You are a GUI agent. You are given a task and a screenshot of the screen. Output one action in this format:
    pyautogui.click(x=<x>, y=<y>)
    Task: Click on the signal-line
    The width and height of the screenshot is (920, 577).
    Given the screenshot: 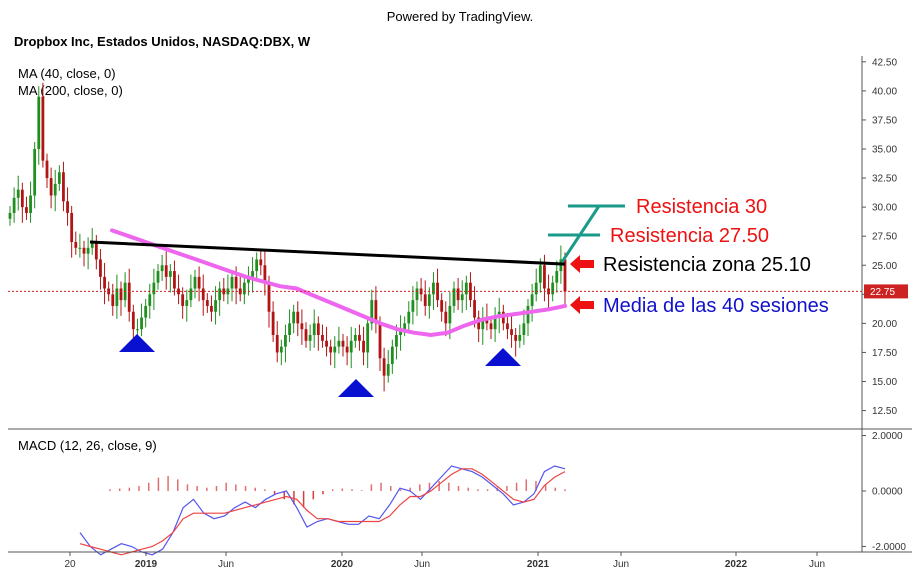 What is the action you would take?
    pyautogui.click(x=322, y=512)
    